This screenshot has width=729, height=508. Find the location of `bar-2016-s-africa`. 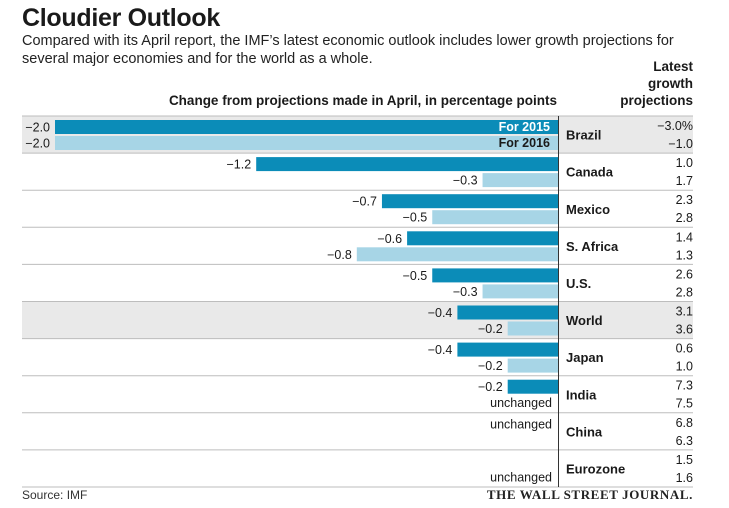

bar-2016-s-africa is located at coordinates (457, 254).